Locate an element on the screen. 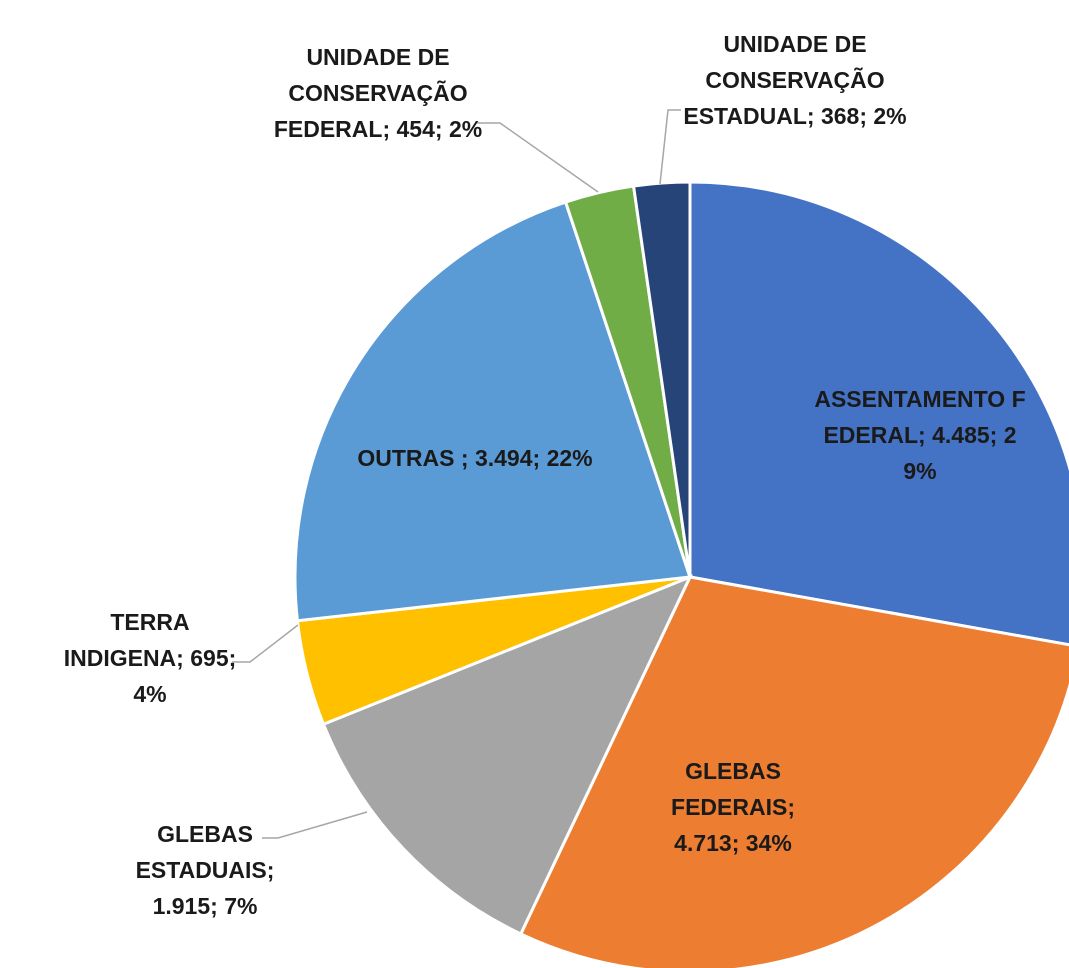 Image resolution: width=1069 pixels, height=968 pixels. data-label: TERRA INDIGENA695 4% is located at coordinates (150, 658).